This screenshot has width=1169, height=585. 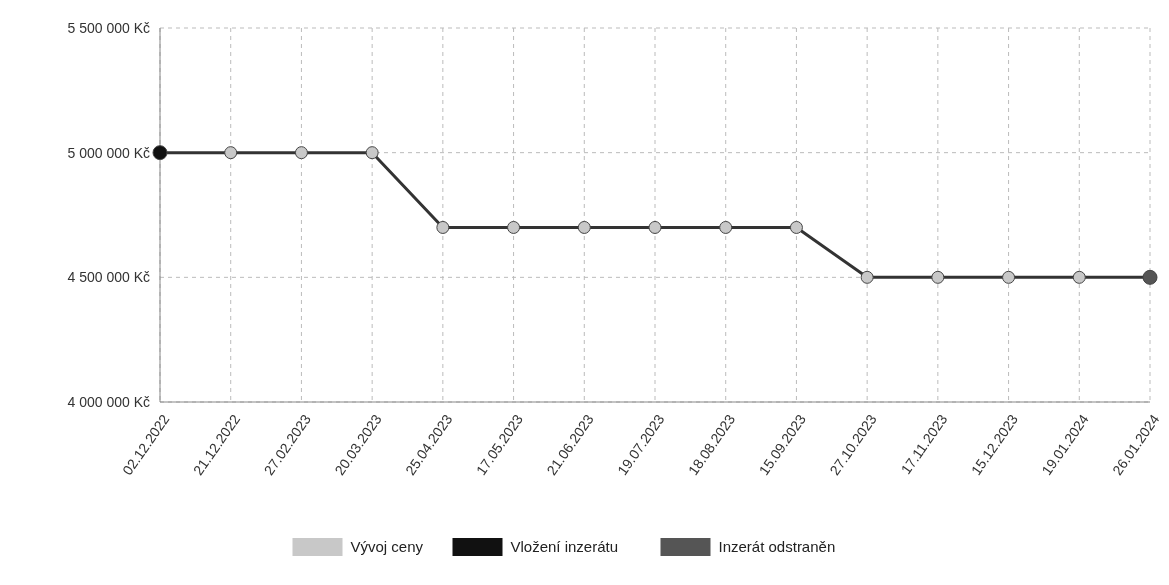 I want to click on y-tick-label: 5 000 000 Kč, so click(x=108, y=152).